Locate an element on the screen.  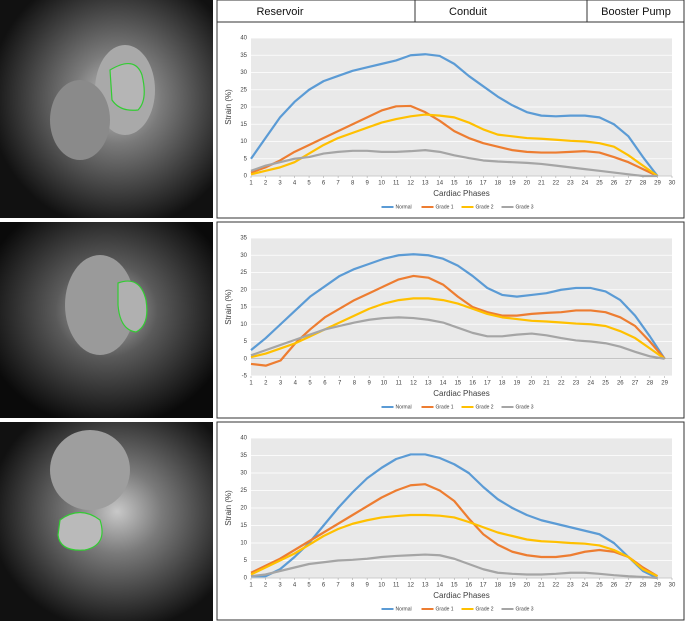
x-tick-label: 23 is located at coordinates (570, 586).